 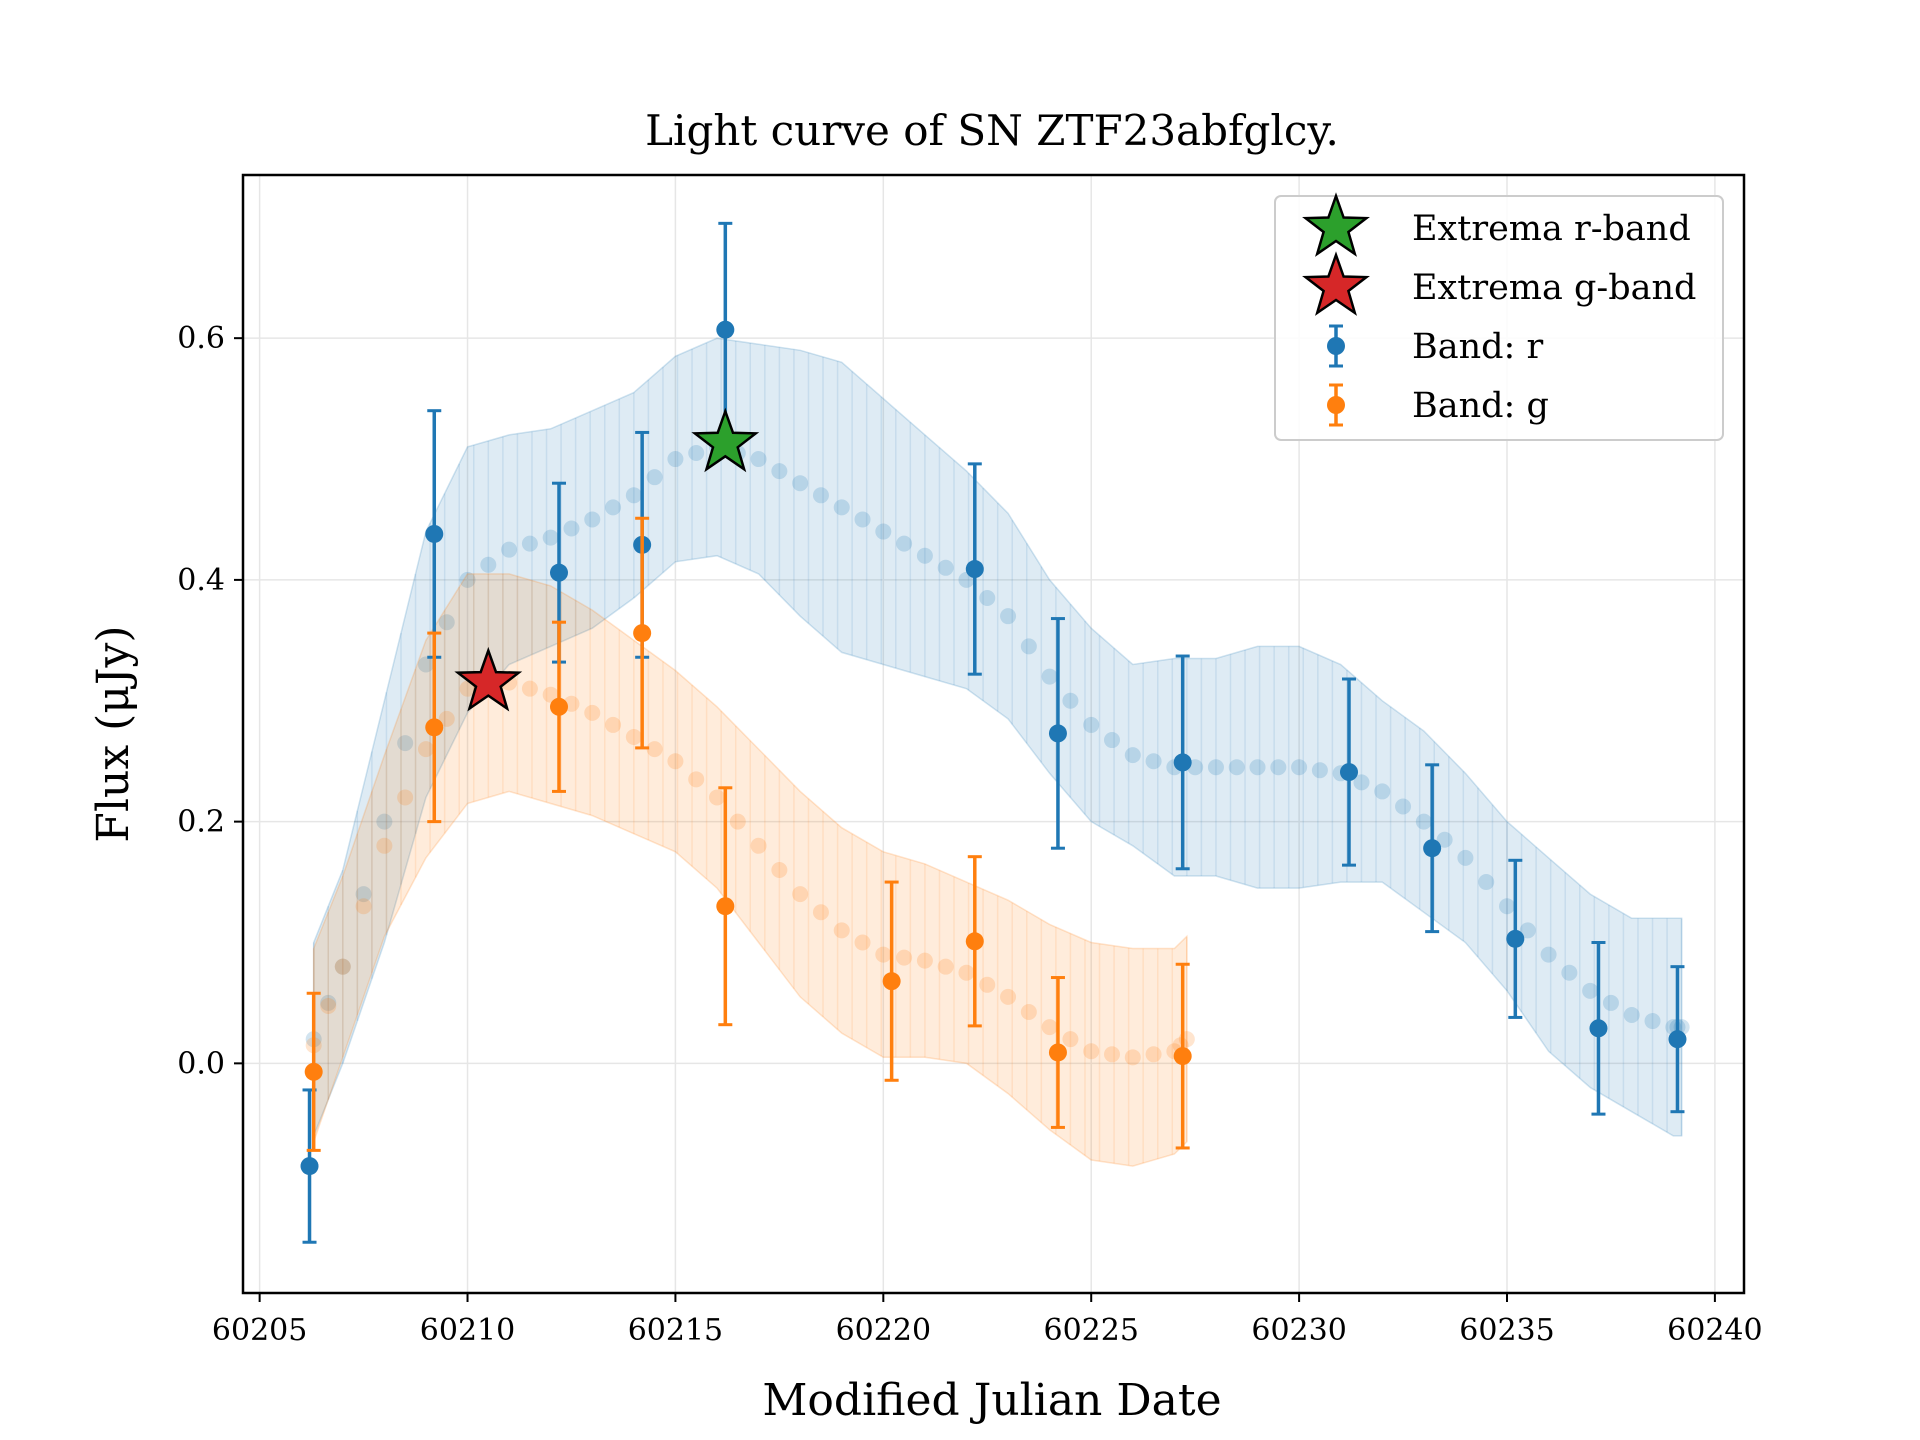 I want to click on extrema-markers-layer, so click(x=607, y=559).